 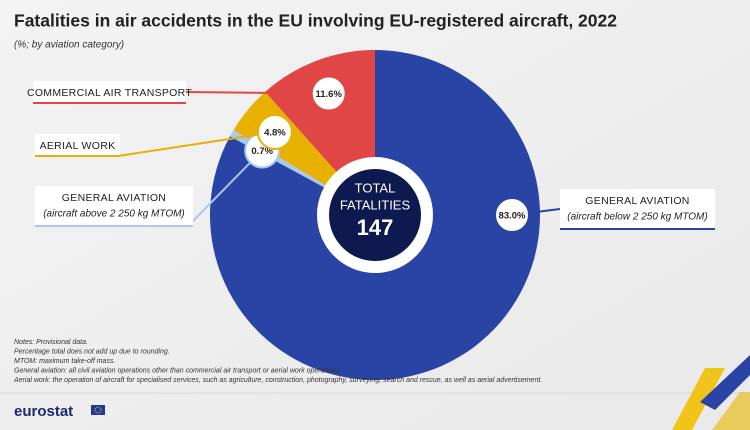 I want to click on eu-flag, so click(x=98, y=410).